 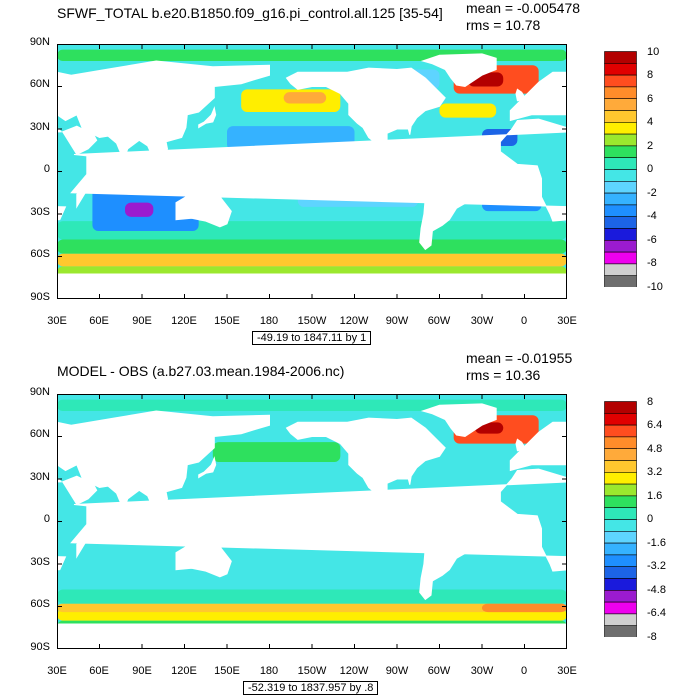 What do you see at coordinates (650, 402) in the screenshot?
I see `colorbar-label: 8` at bounding box center [650, 402].